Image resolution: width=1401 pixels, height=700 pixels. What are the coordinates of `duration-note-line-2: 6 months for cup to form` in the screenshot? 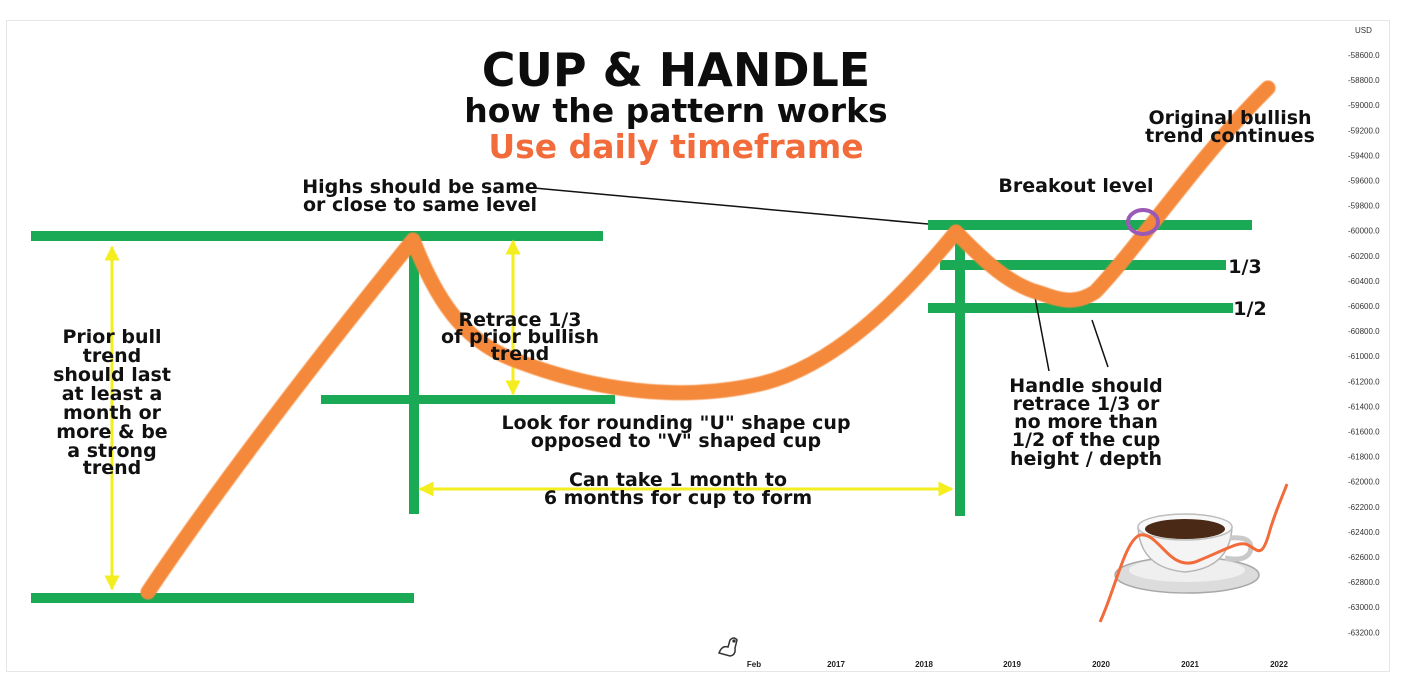 It's located at (678, 498).